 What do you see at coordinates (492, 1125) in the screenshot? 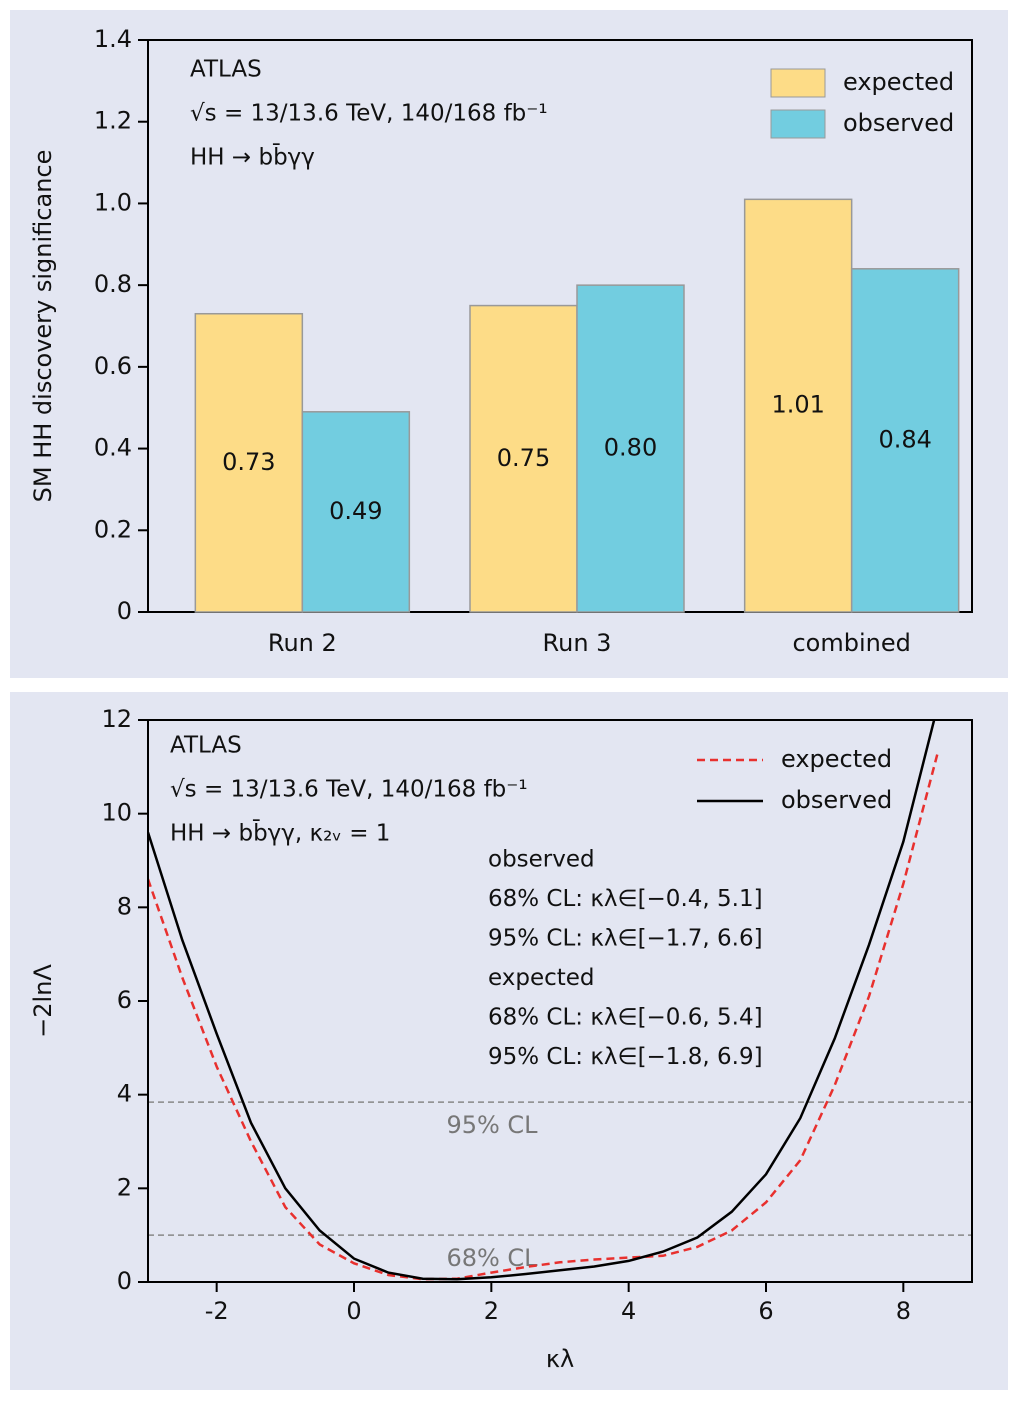
I see `reference-label: 95% CL` at bounding box center [492, 1125].